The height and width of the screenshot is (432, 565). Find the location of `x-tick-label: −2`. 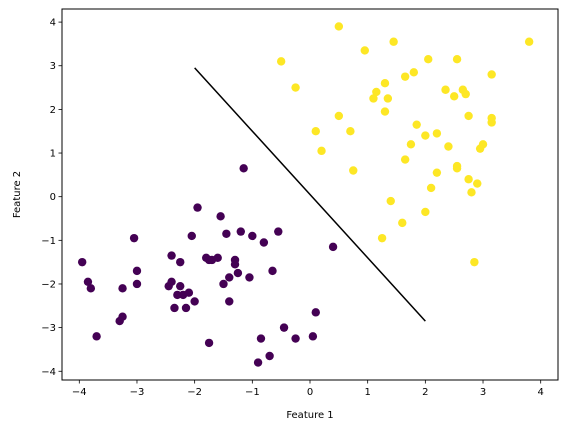

x-tick-label: −2 is located at coordinates (194, 392).